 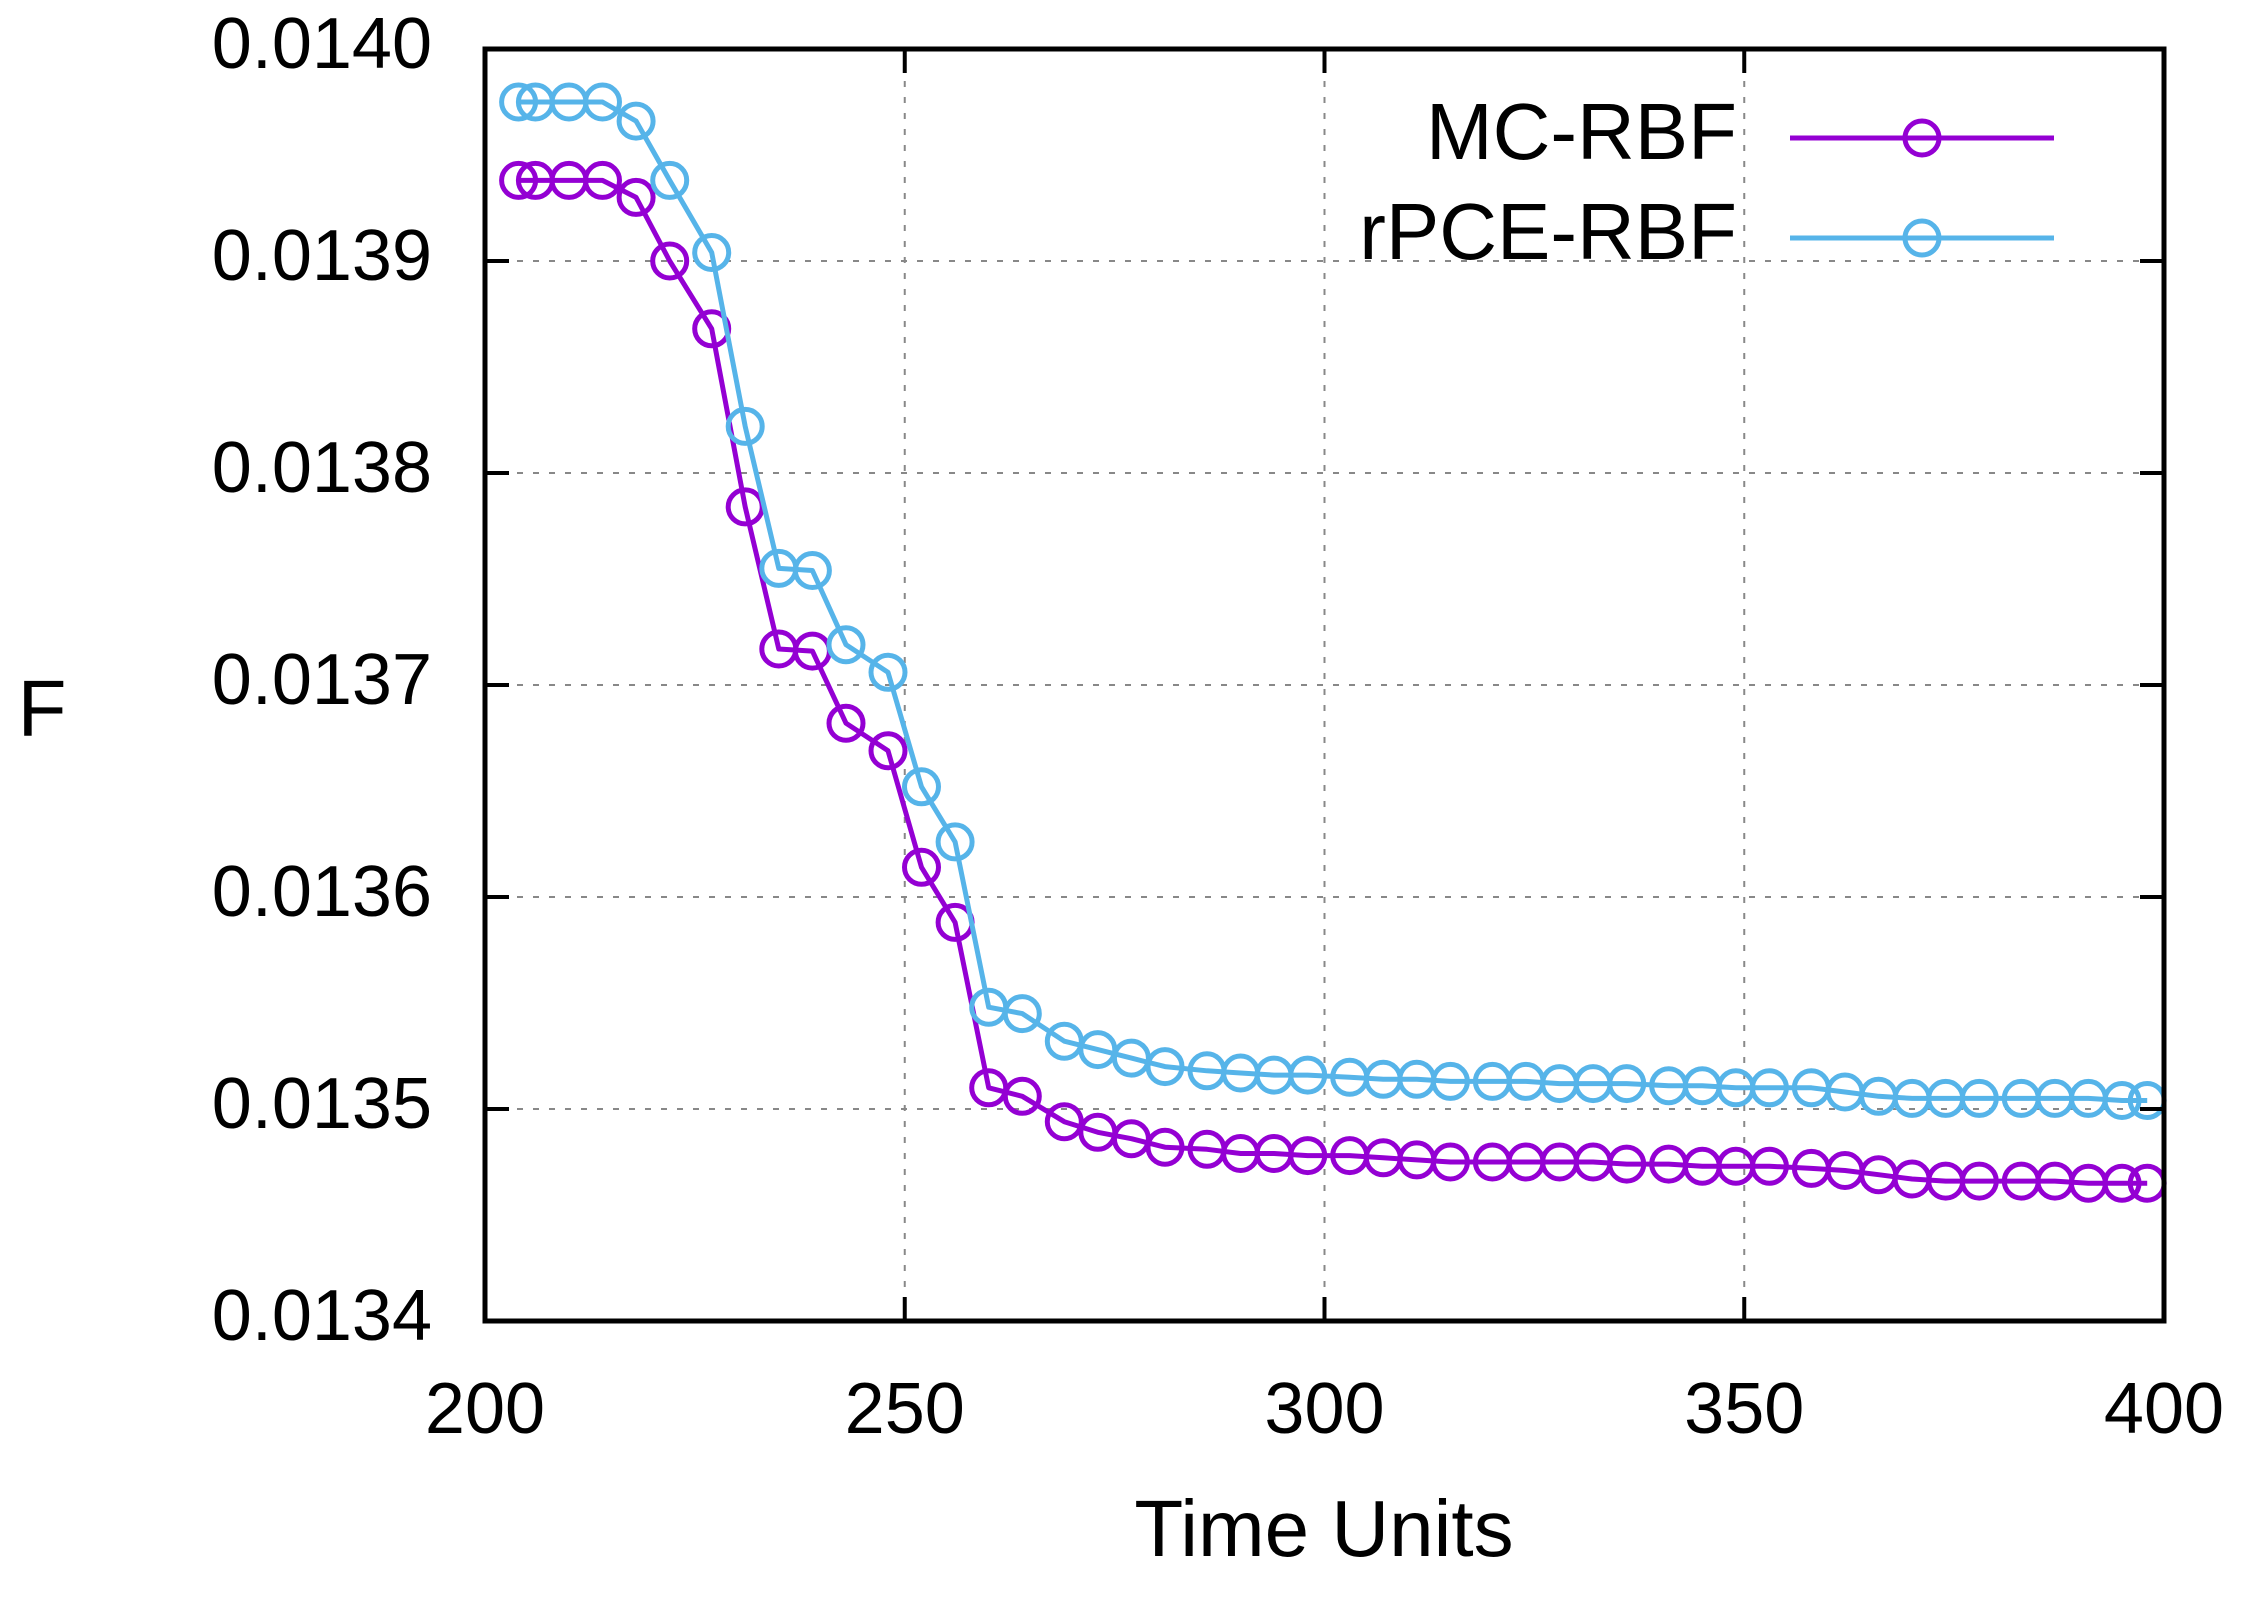 What do you see at coordinates (322, 256) in the screenshot?
I see `y-tick-label: 0.0139` at bounding box center [322, 256].